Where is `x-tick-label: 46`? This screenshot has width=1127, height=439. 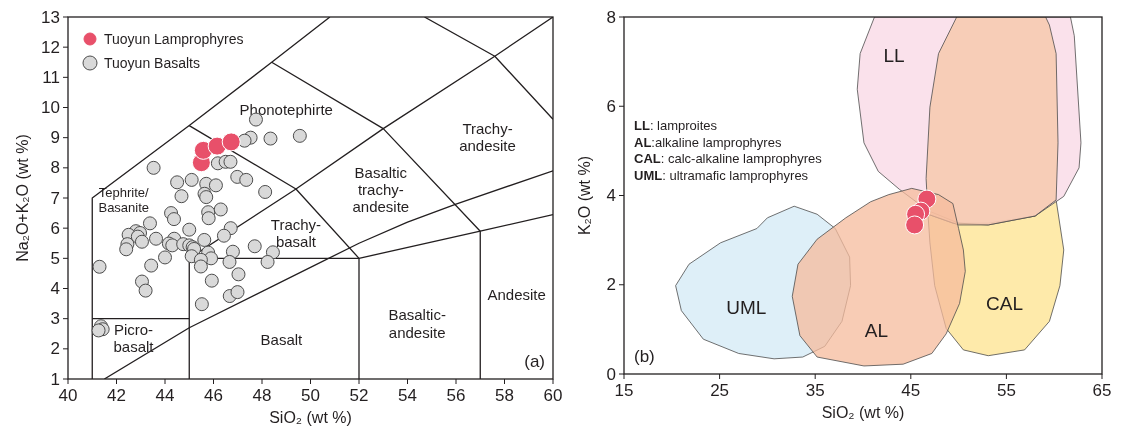 x-tick-label: 46 is located at coordinates (213, 395).